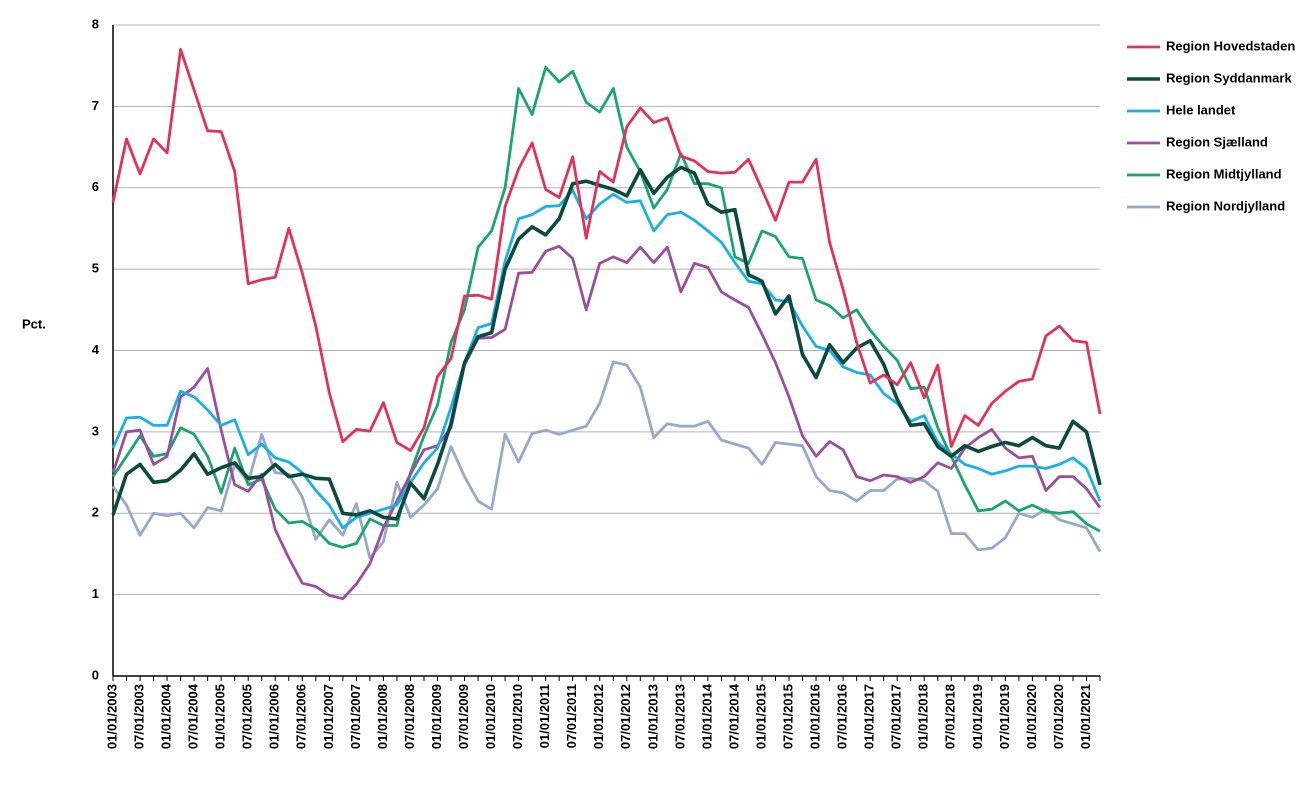 The height and width of the screenshot is (796, 1297). I want to click on x-tick-label: 01/01/2015, so click(760, 716).